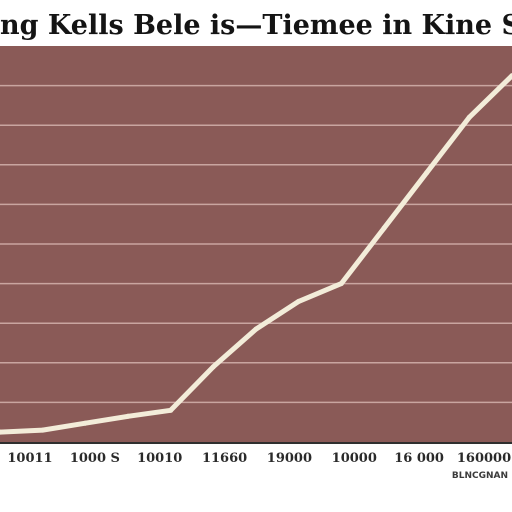 This screenshot has height=512, width=512. What do you see at coordinates (159, 458) in the screenshot?
I see `x-tick-label: 10010` at bounding box center [159, 458].